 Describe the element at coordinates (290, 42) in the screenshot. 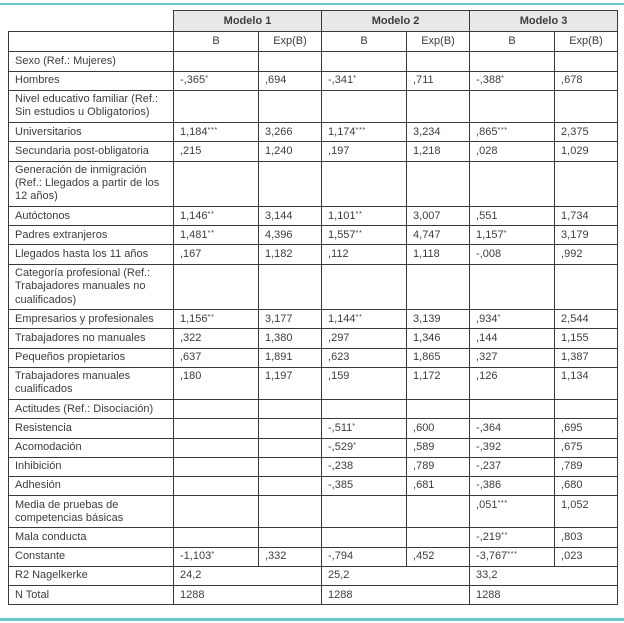

I see `col-header-expb-m1: Exp(B)` at that location.